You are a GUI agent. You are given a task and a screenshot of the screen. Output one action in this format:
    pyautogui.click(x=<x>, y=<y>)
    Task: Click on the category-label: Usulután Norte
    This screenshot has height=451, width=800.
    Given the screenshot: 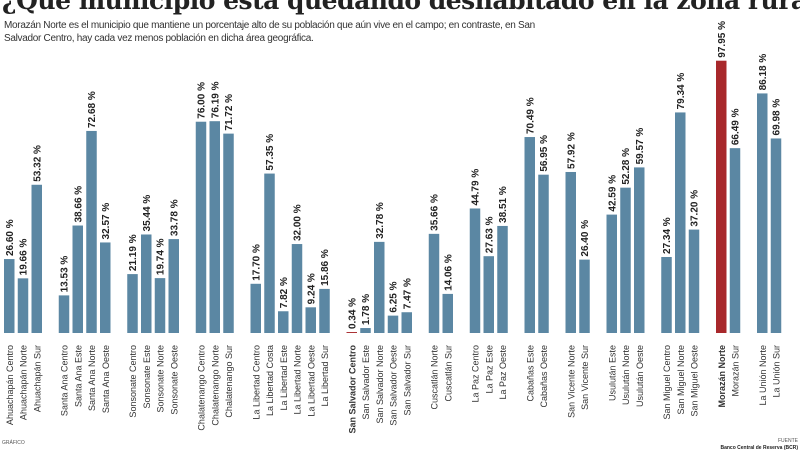 What is the action you would take?
    pyautogui.click(x=626, y=375)
    